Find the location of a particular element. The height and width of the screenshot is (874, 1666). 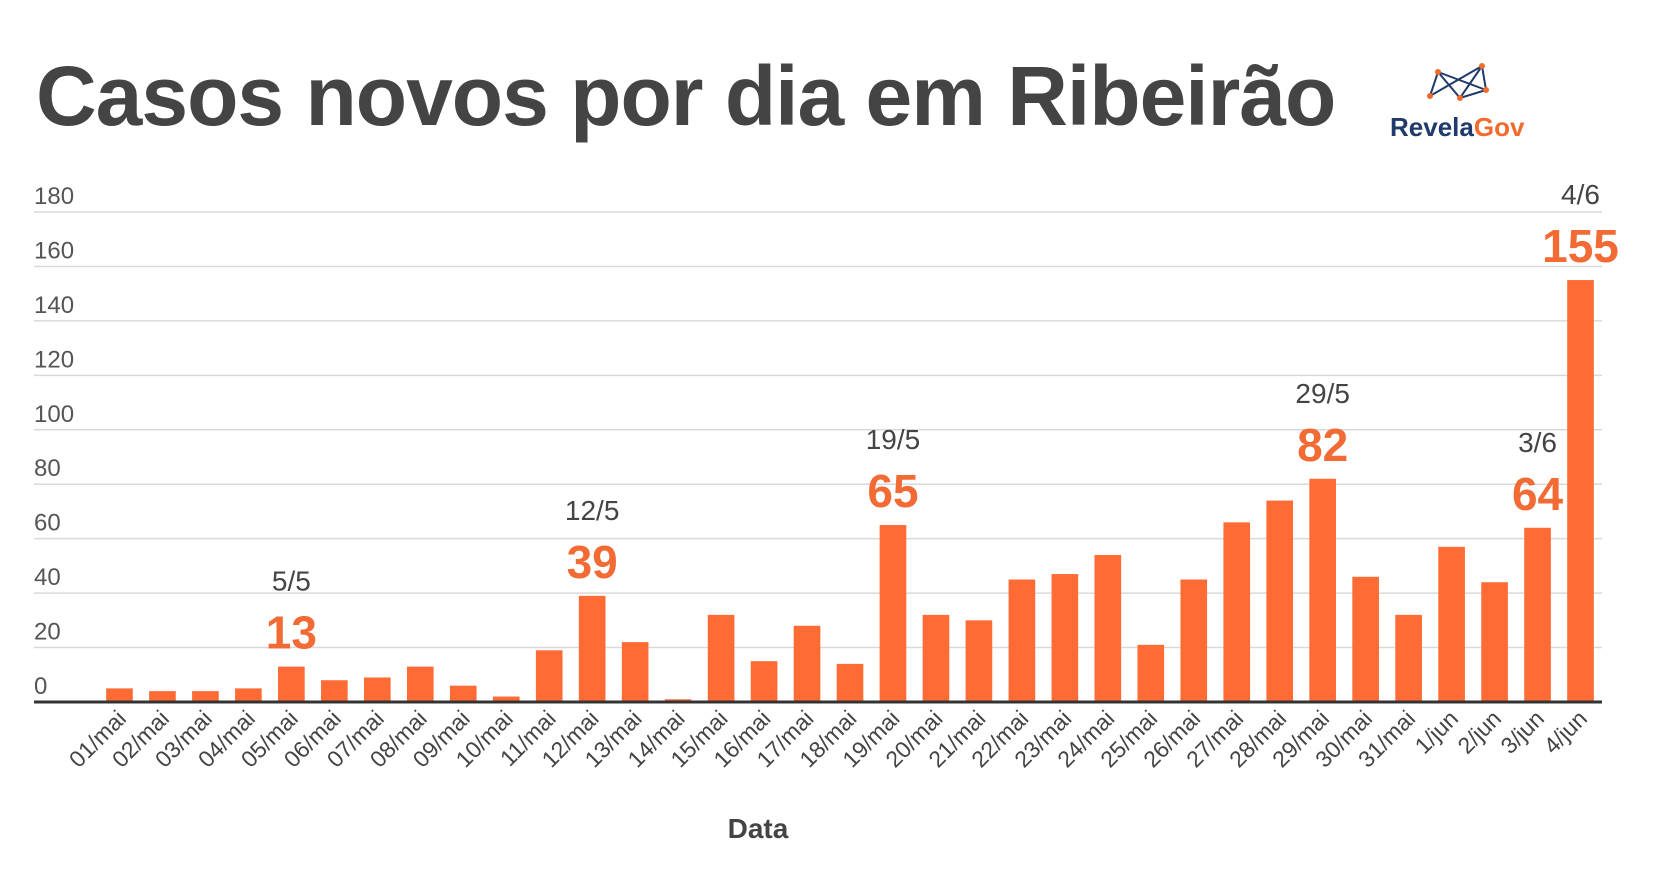

y-tick-label: 180 is located at coordinates (54, 196).